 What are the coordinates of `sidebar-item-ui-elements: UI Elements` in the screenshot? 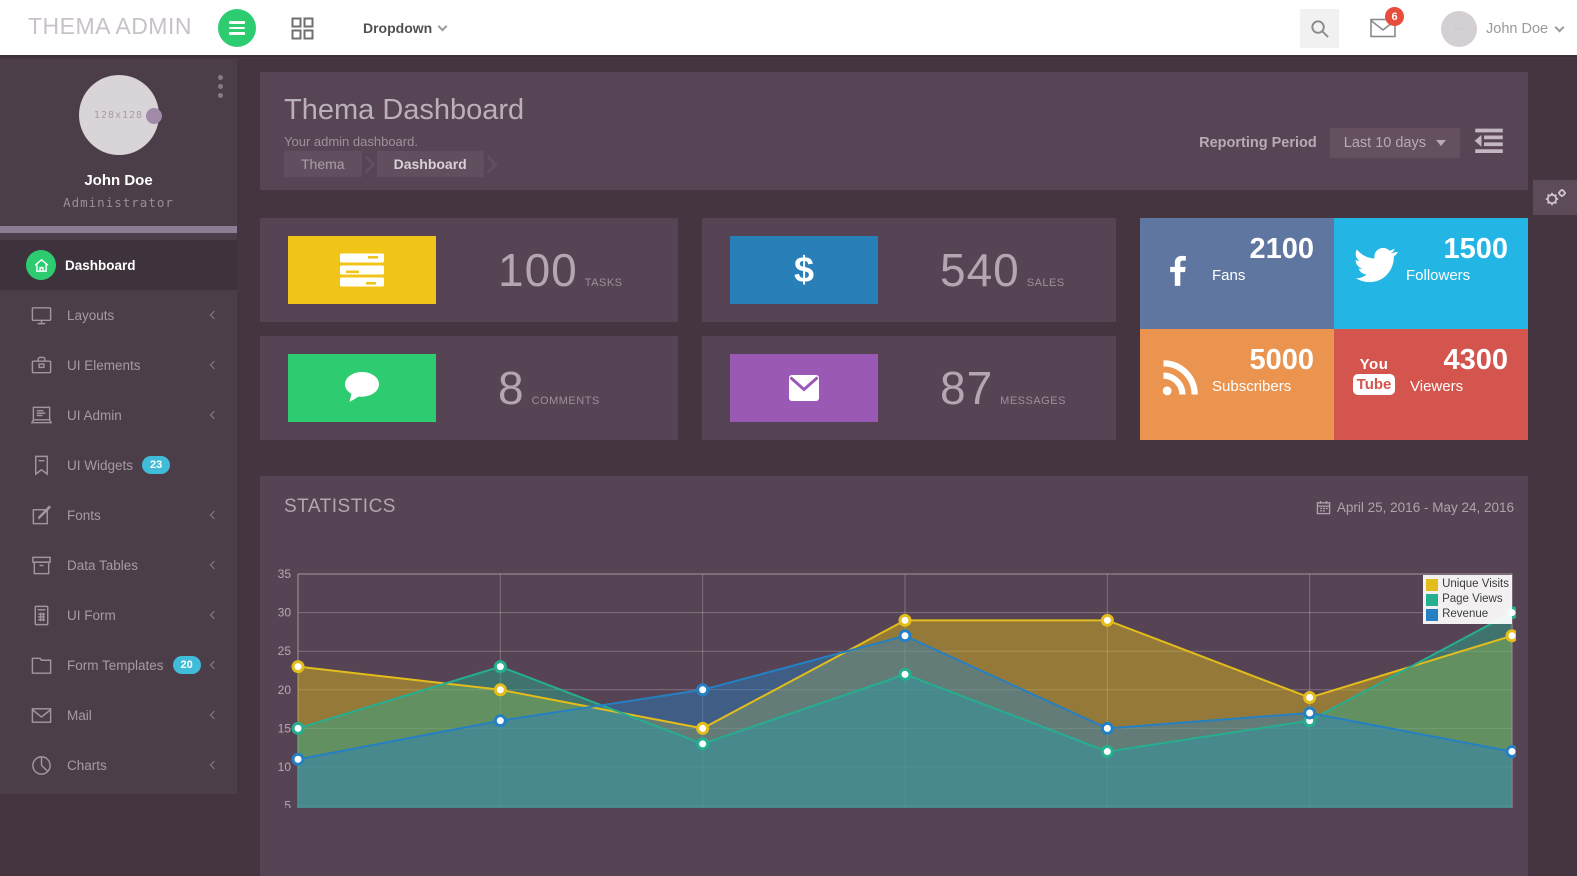 It's located at (118, 365).